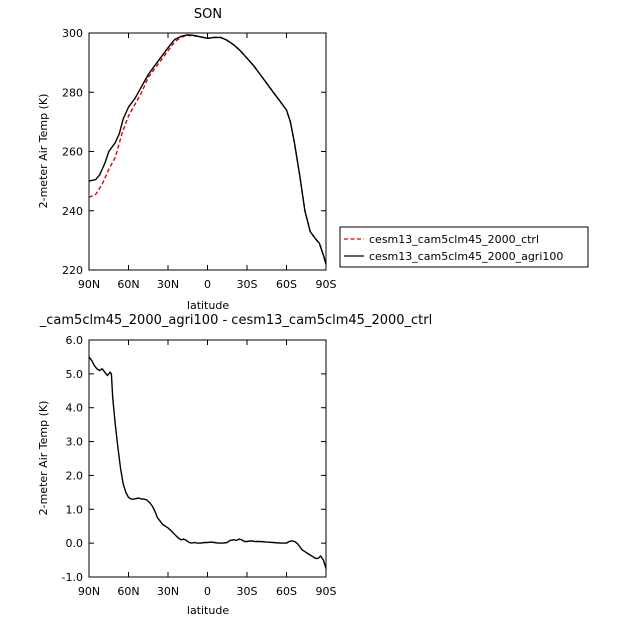 The height and width of the screenshot is (628, 622). Describe the element at coordinates (75, 408) in the screenshot. I see `y-tick-label: 4.0` at that location.